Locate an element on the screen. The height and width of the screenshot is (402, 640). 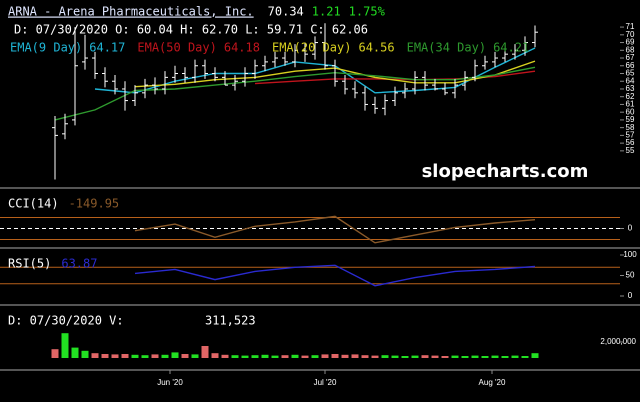
legend-name: EMA(9 Day) is located at coordinates (46, 48).